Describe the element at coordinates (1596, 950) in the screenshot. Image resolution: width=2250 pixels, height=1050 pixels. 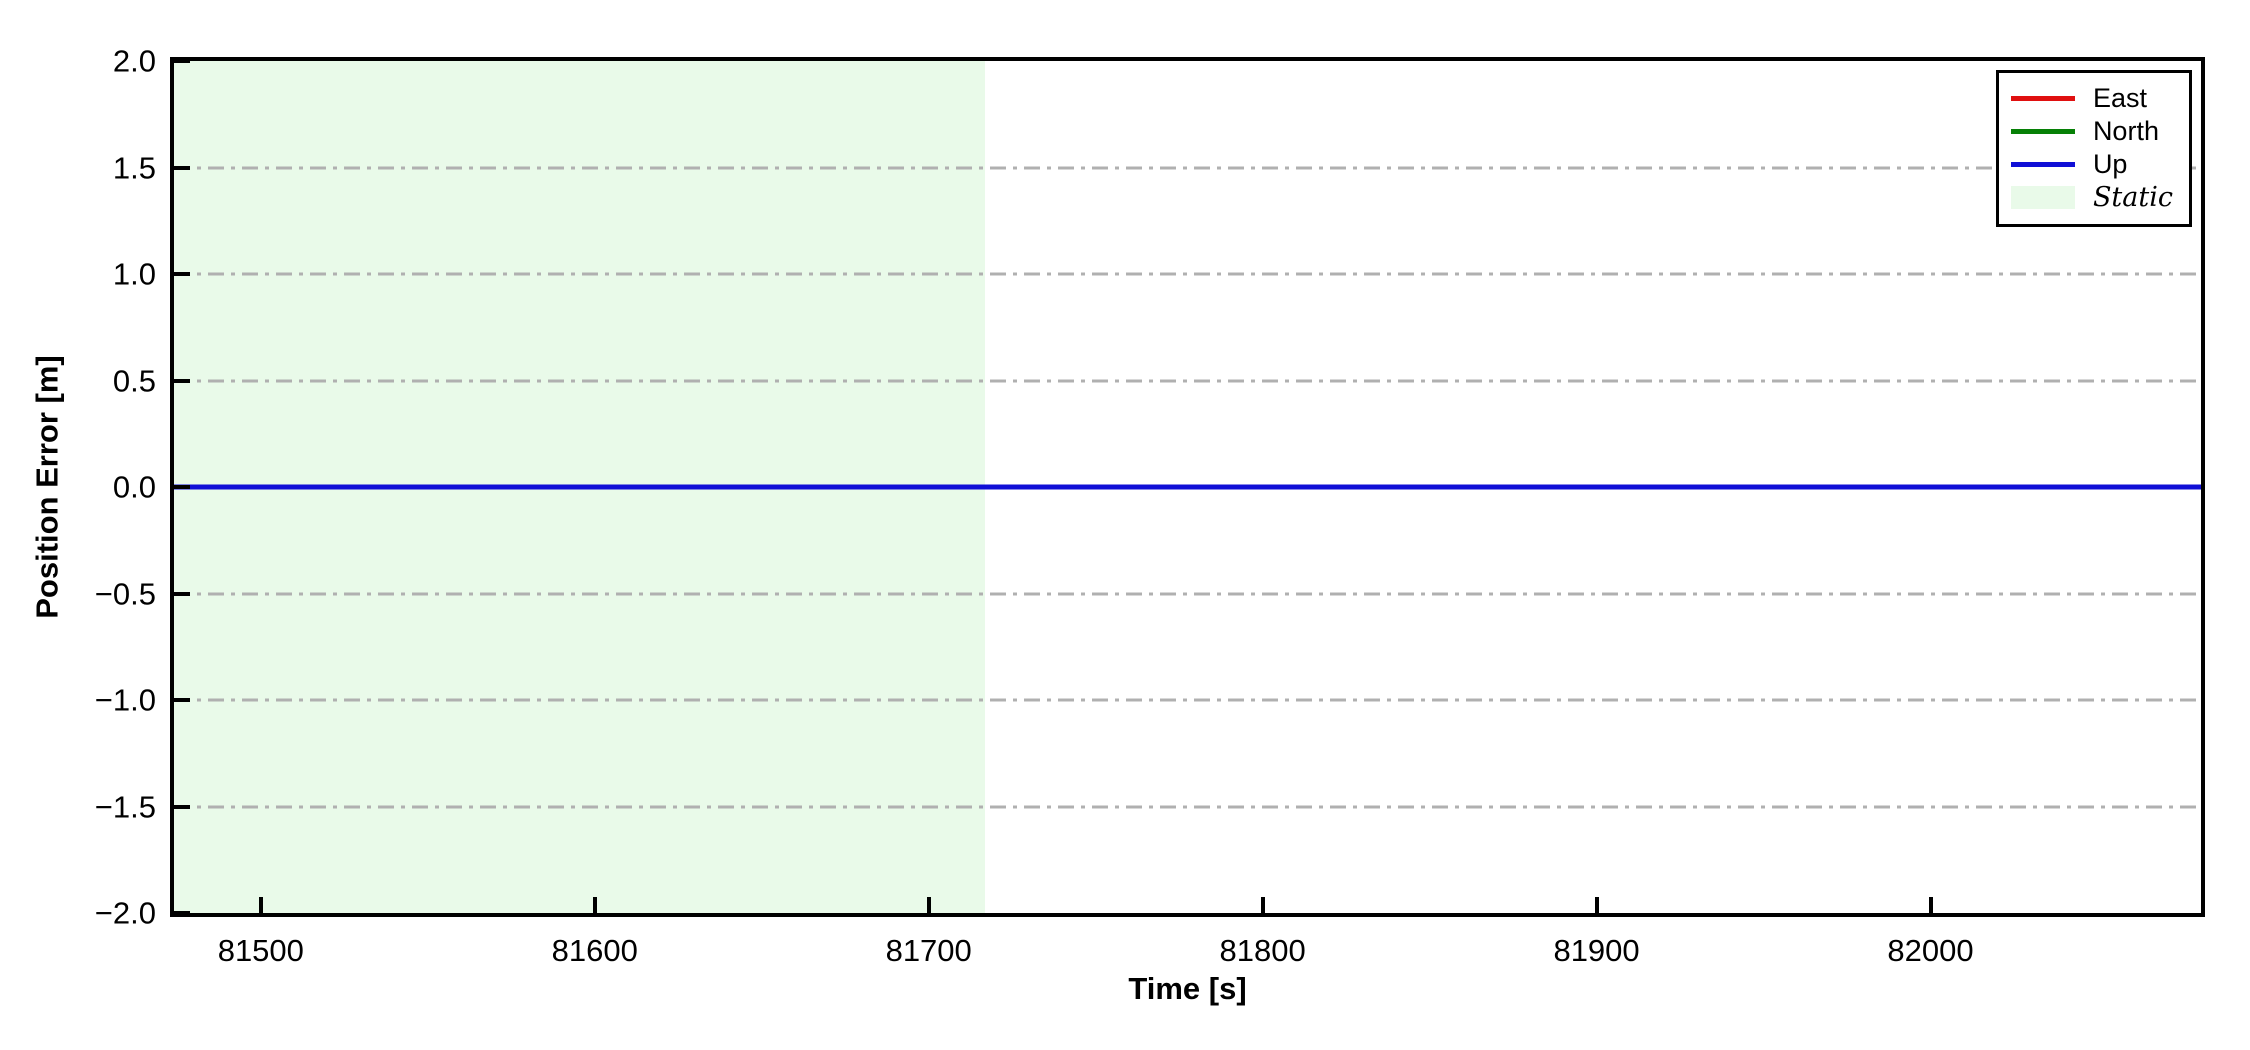
I see `x-tick-label: 81900` at that location.